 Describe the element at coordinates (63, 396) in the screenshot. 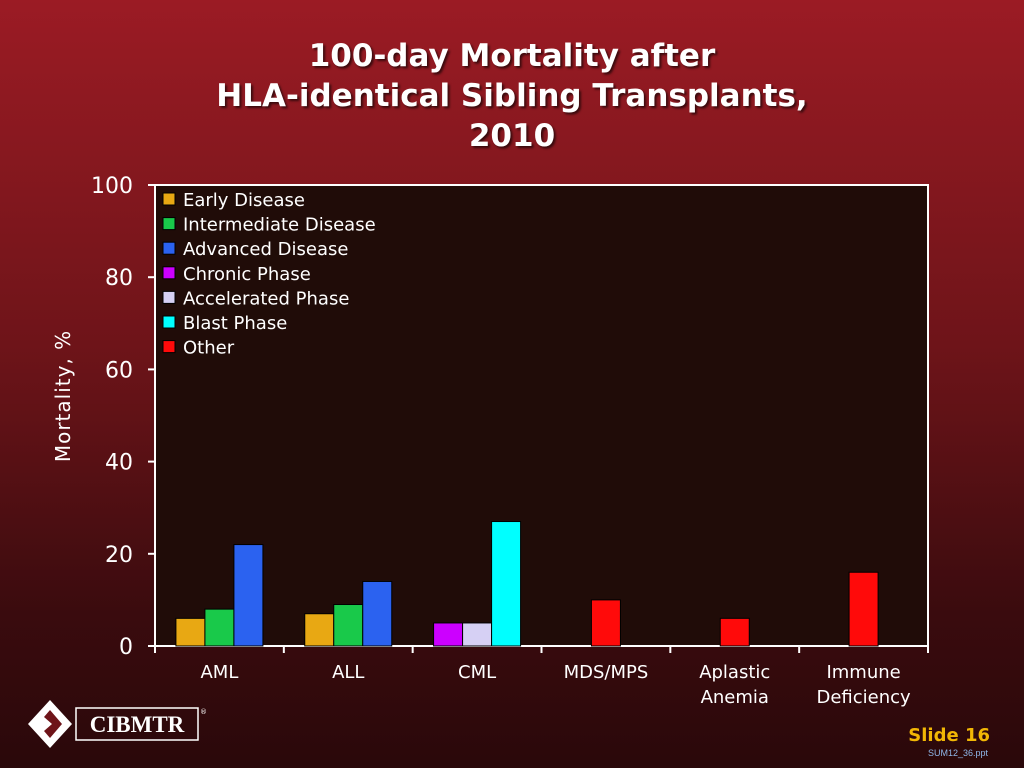

I see `y-axis-label: Mortality, %` at that location.